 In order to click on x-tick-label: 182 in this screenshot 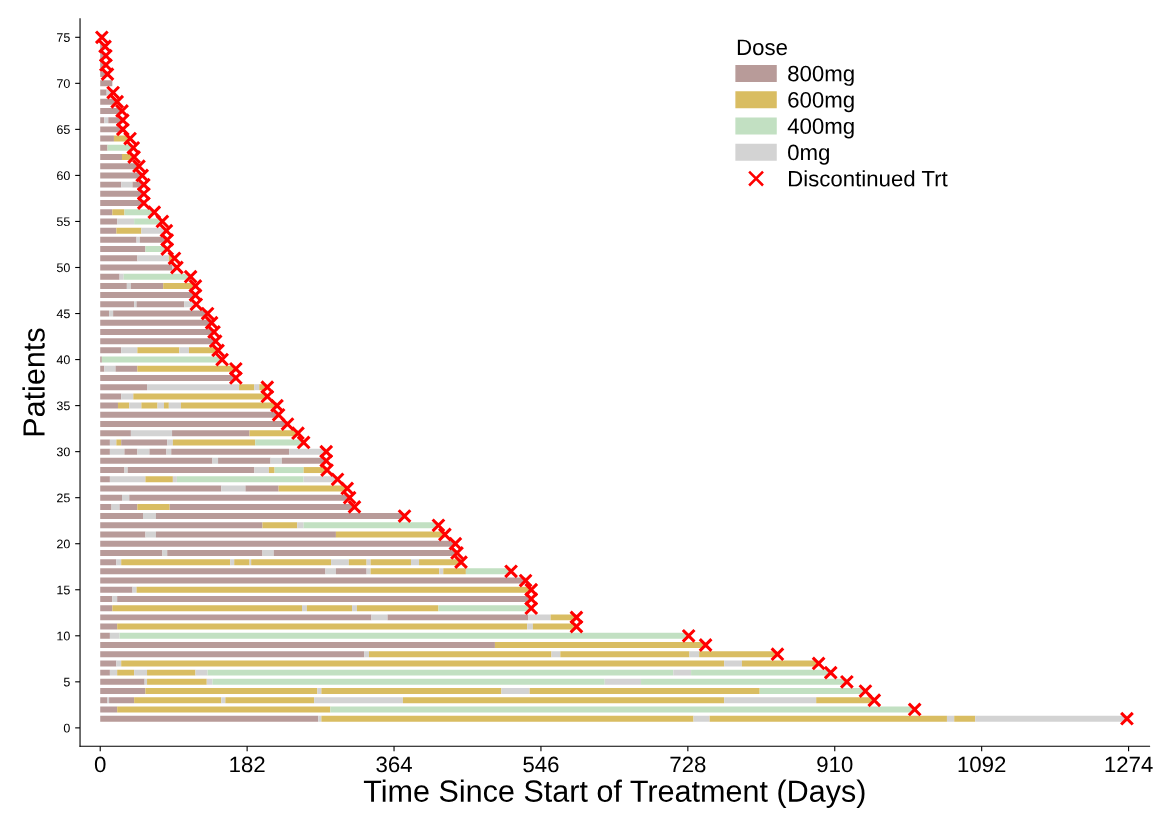, I will do `click(247, 764)`.